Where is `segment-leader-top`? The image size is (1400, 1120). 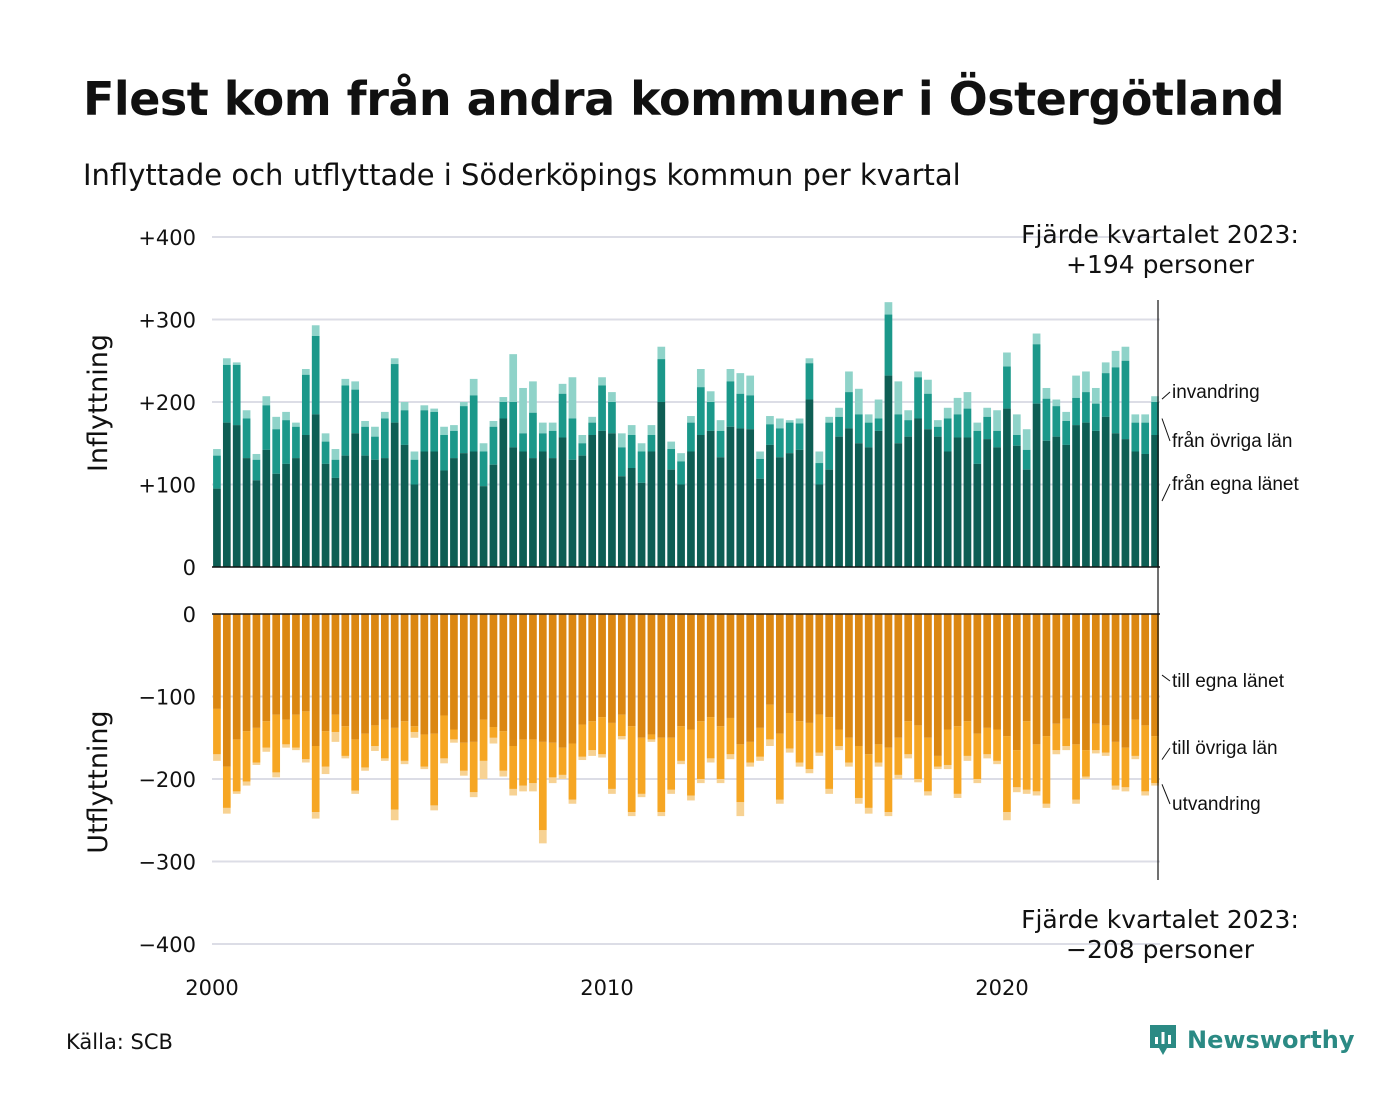 segment-leader-top is located at coordinates (1166, 430).